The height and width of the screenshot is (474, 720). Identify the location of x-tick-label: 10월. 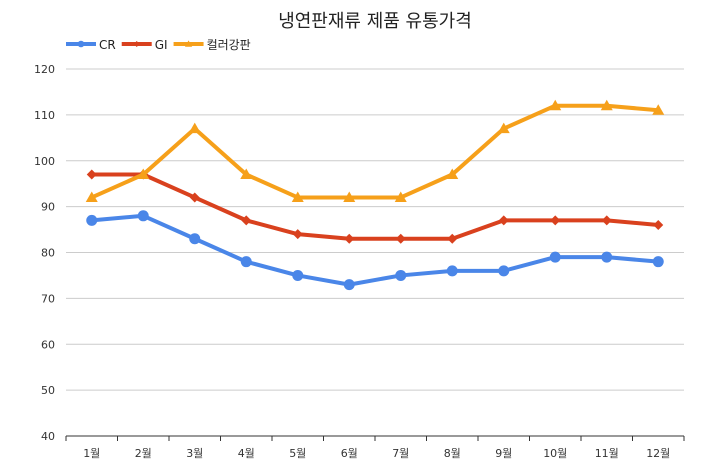
(555, 453).